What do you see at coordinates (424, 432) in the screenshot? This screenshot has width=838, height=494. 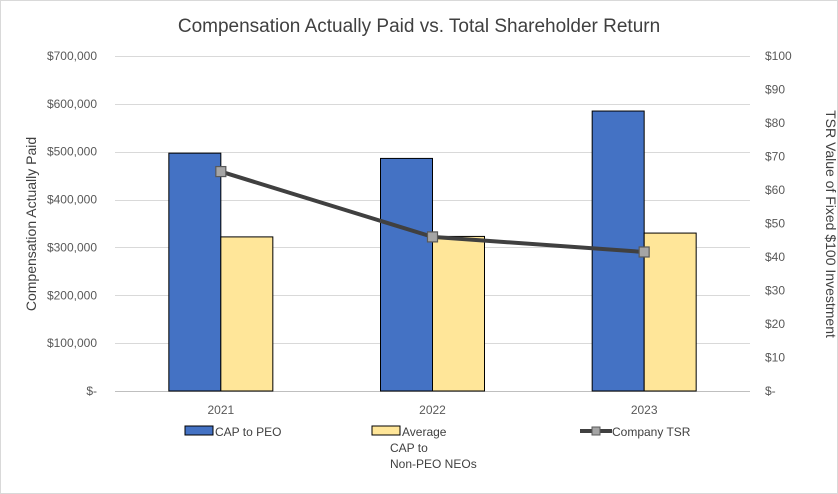 I see `legend-label: Average` at bounding box center [424, 432].